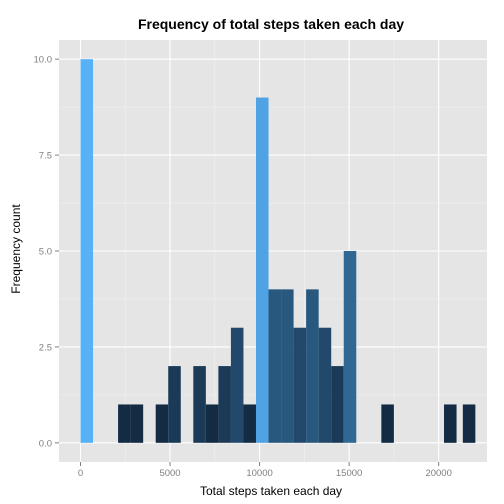 The width and height of the screenshot is (504, 504). Describe the element at coordinates (16, 249) in the screenshot. I see `y-axis-title: Frequency count` at that location.